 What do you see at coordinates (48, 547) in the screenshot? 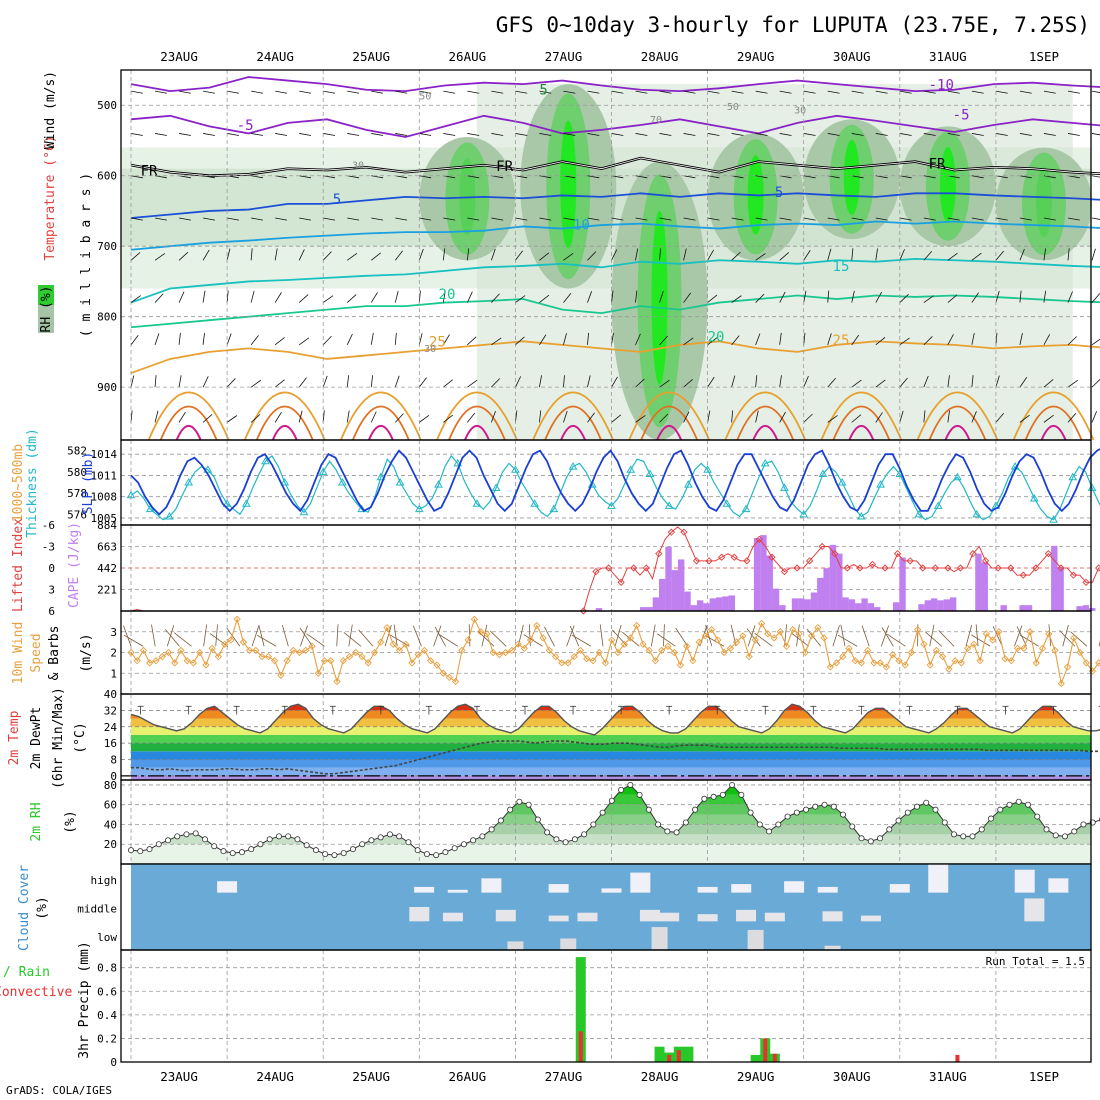
I see `li-tick-label: -3` at bounding box center [48, 547].